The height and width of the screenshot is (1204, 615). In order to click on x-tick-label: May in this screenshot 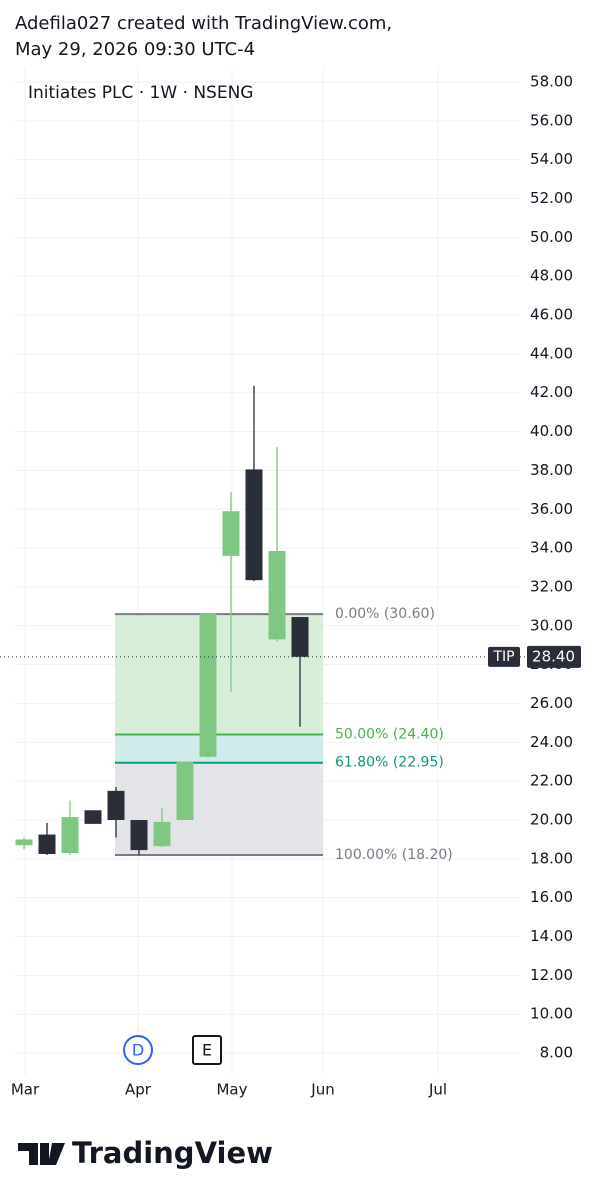, I will do `click(231, 1090)`.